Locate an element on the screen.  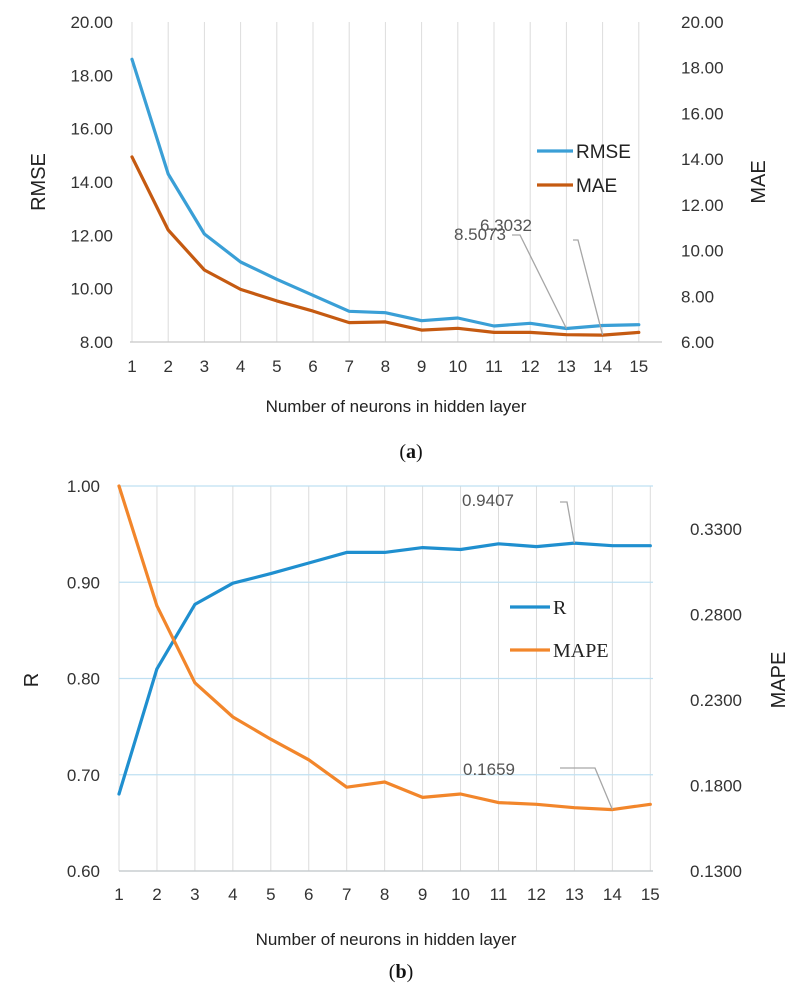
legend-label-rmse: RMSE is located at coordinates (603, 152).